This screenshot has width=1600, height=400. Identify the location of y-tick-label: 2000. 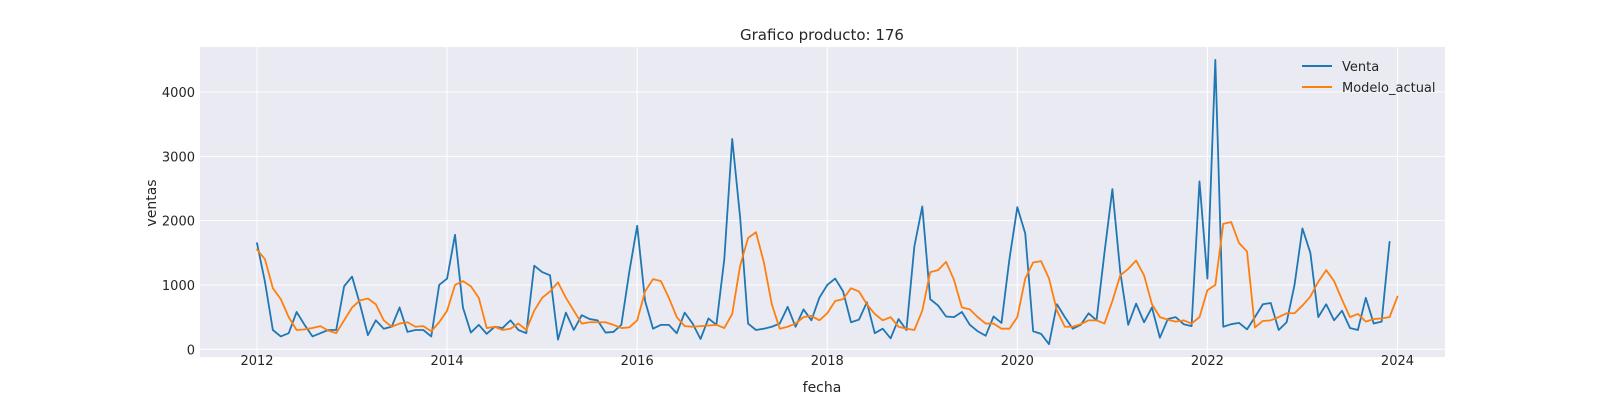
(178, 222).